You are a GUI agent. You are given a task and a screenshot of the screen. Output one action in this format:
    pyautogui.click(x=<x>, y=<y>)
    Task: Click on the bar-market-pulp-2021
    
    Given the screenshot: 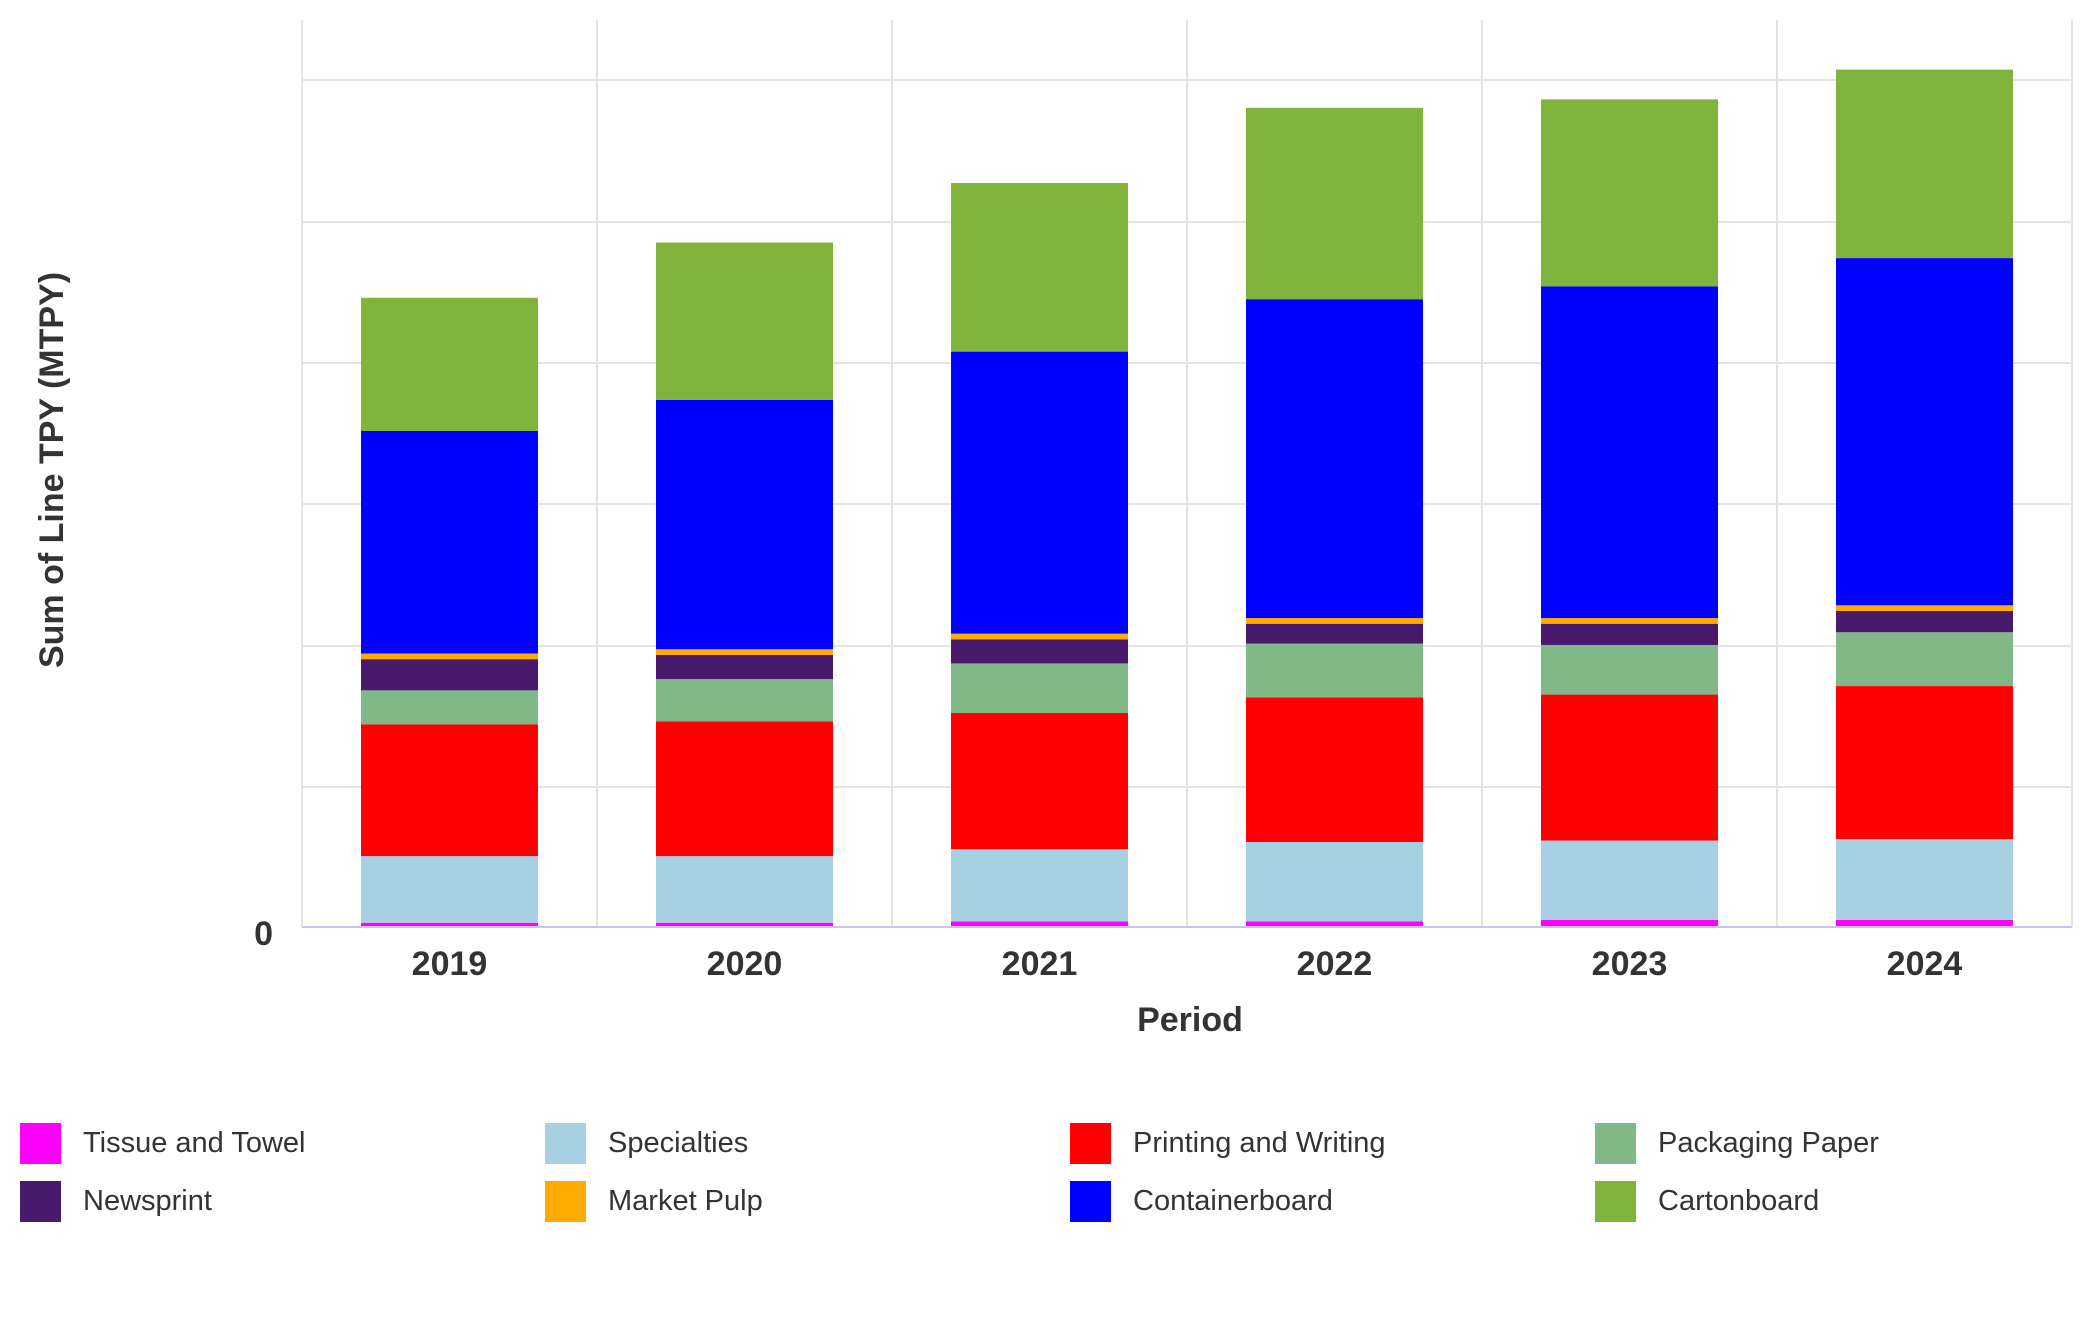 What is the action you would take?
    pyautogui.click(x=1039, y=636)
    